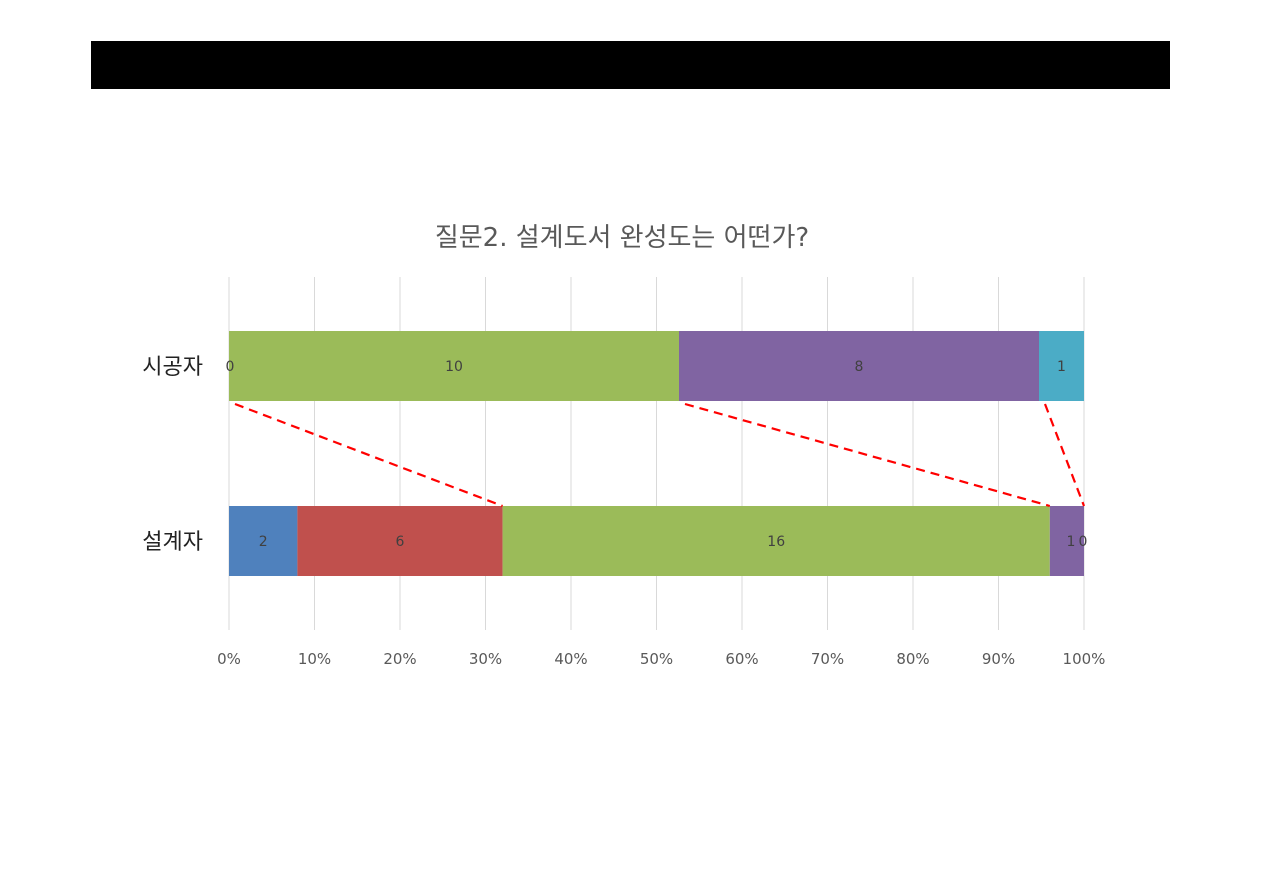  I want to click on category-label: 설계자, so click(172, 542).